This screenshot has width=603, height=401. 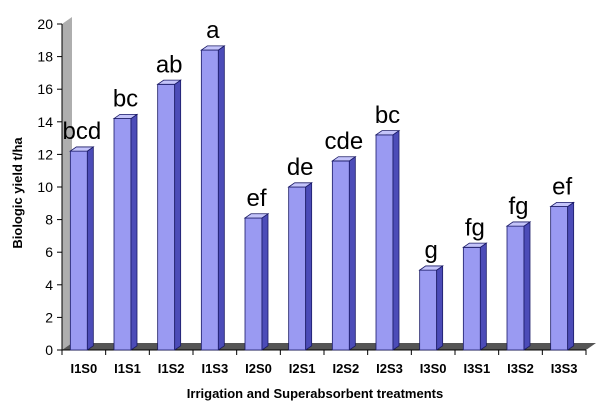 What do you see at coordinates (45, 154) in the screenshot?
I see `y-tick-label: 12` at bounding box center [45, 154].